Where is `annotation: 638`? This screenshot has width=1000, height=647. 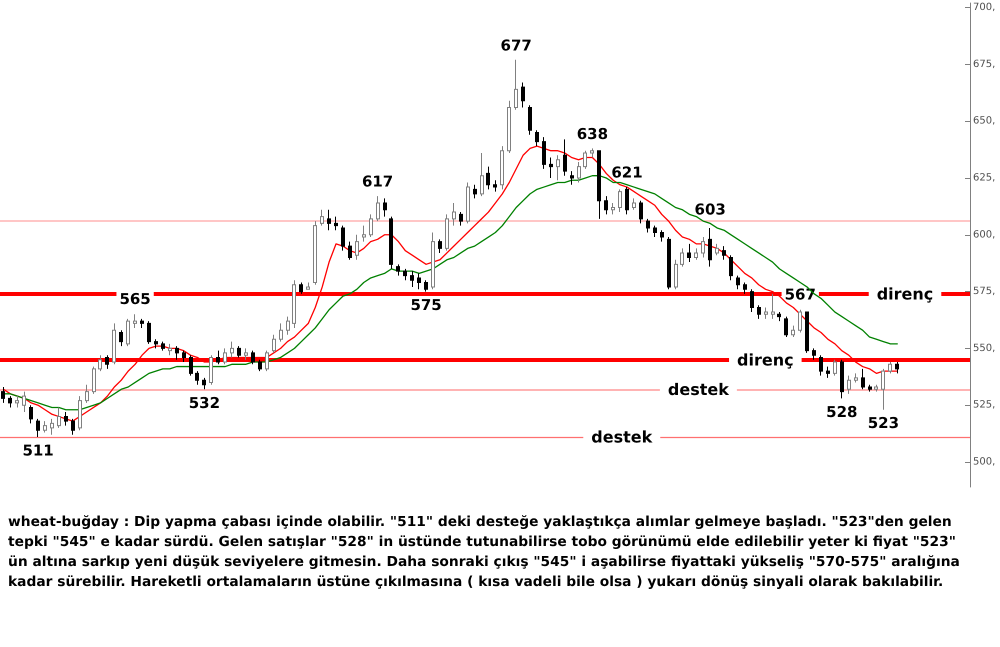
annotation: 638 is located at coordinates (592, 133).